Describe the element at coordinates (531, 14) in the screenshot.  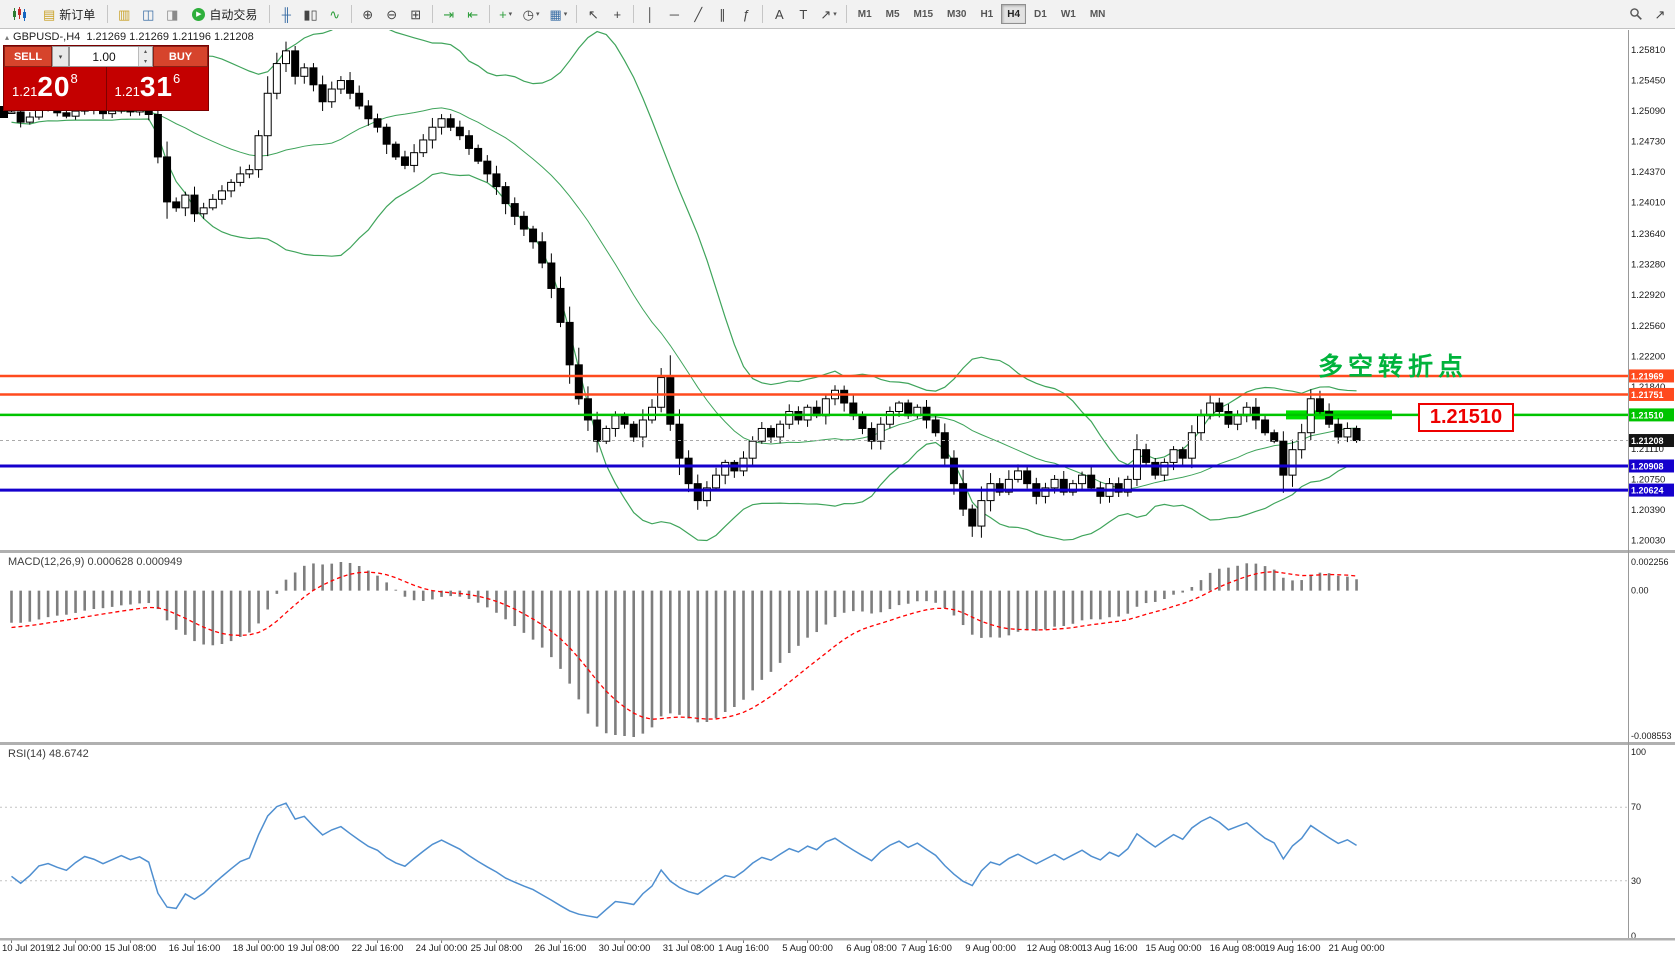
I see `periods-button: ◷ ▾` at that location.